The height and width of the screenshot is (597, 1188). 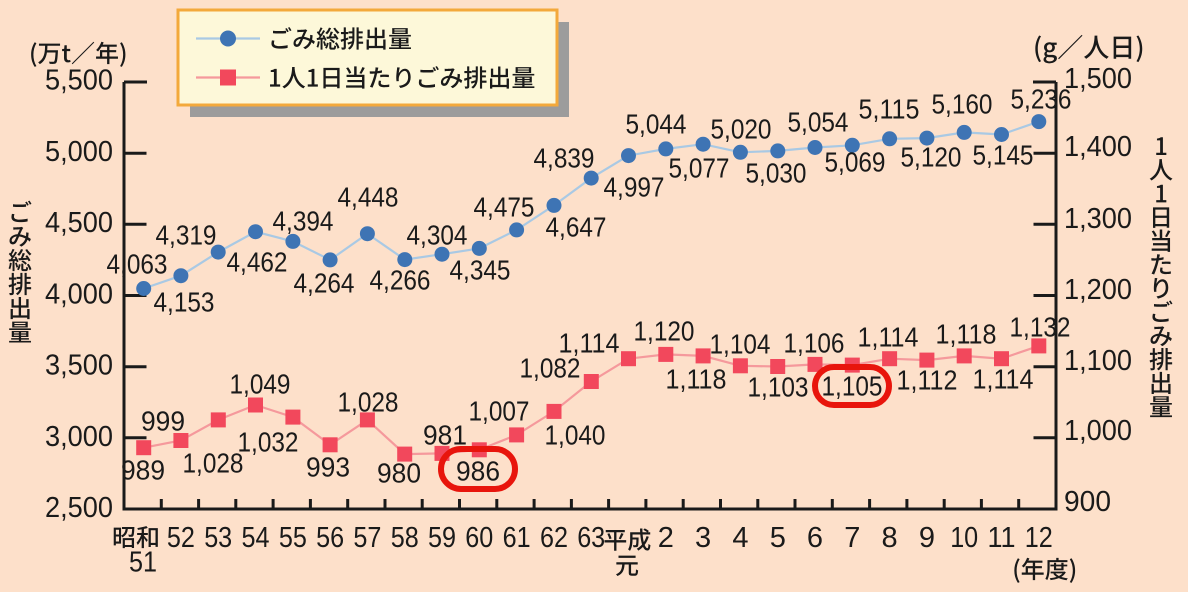 I want to click on svg-text: 60, so click(x=479, y=538).